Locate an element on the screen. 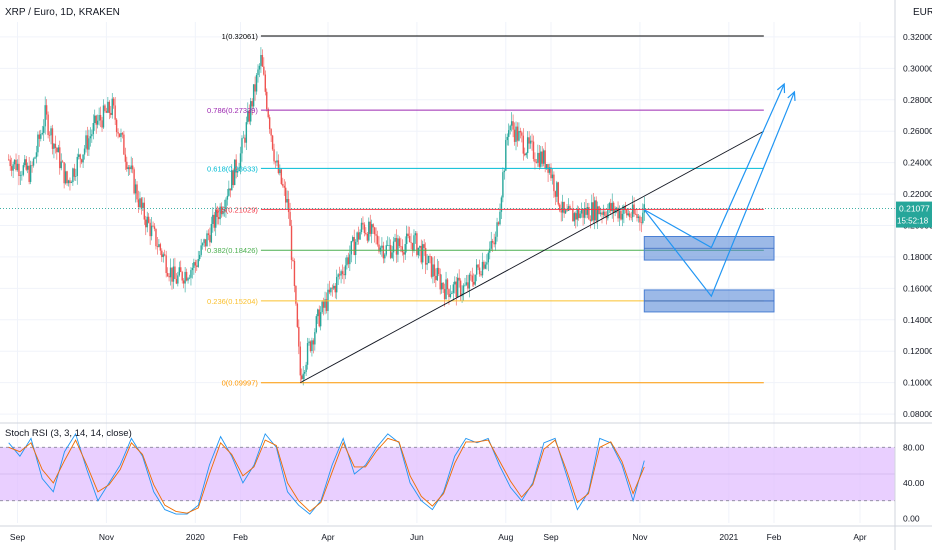 This screenshot has width=932, height=555. last-price-badge is located at coordinates (914, 214).